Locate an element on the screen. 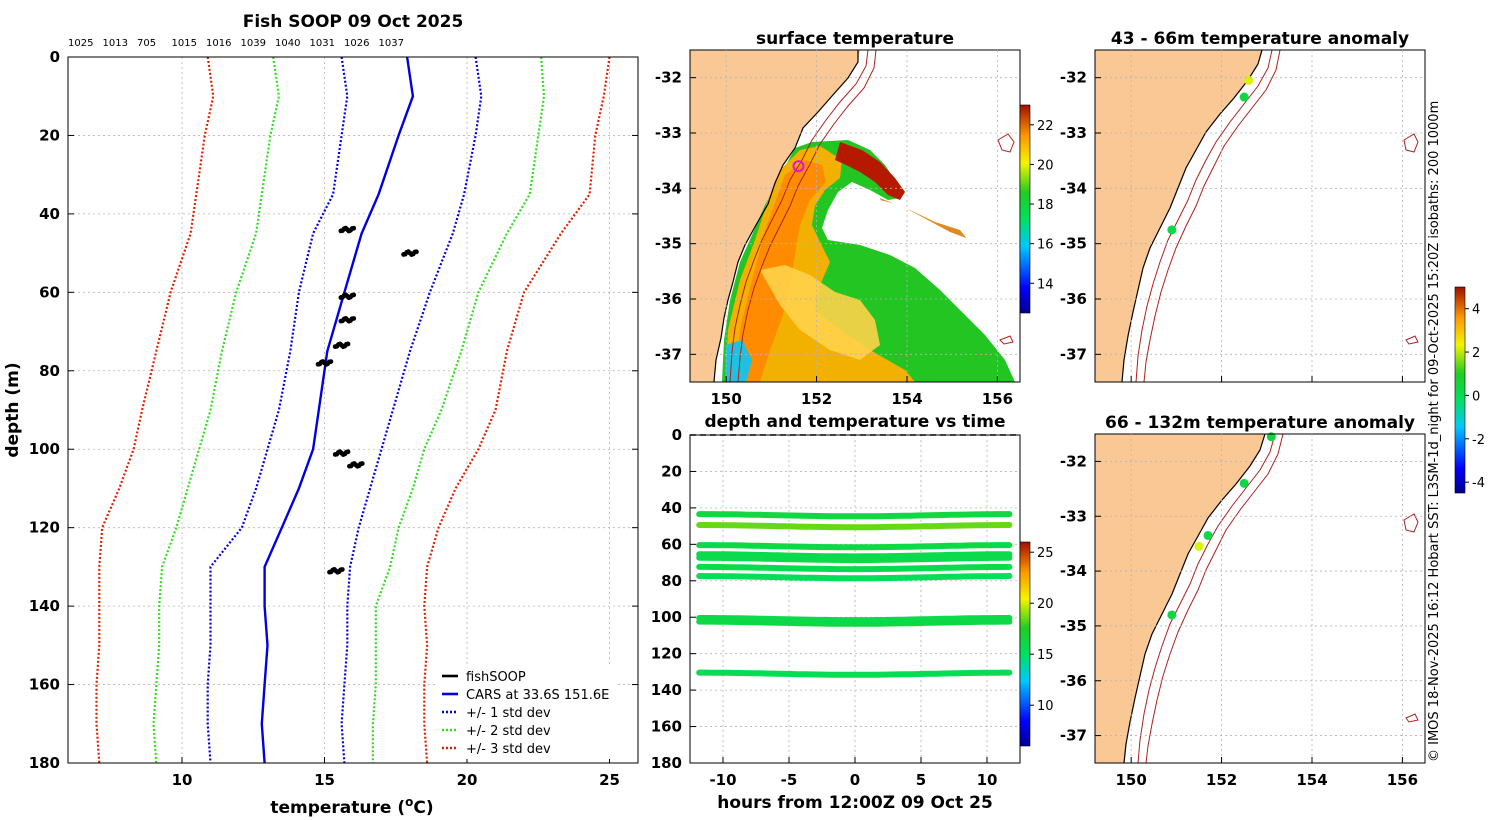  vessel-position-marker is located at coordinates (798, 166).